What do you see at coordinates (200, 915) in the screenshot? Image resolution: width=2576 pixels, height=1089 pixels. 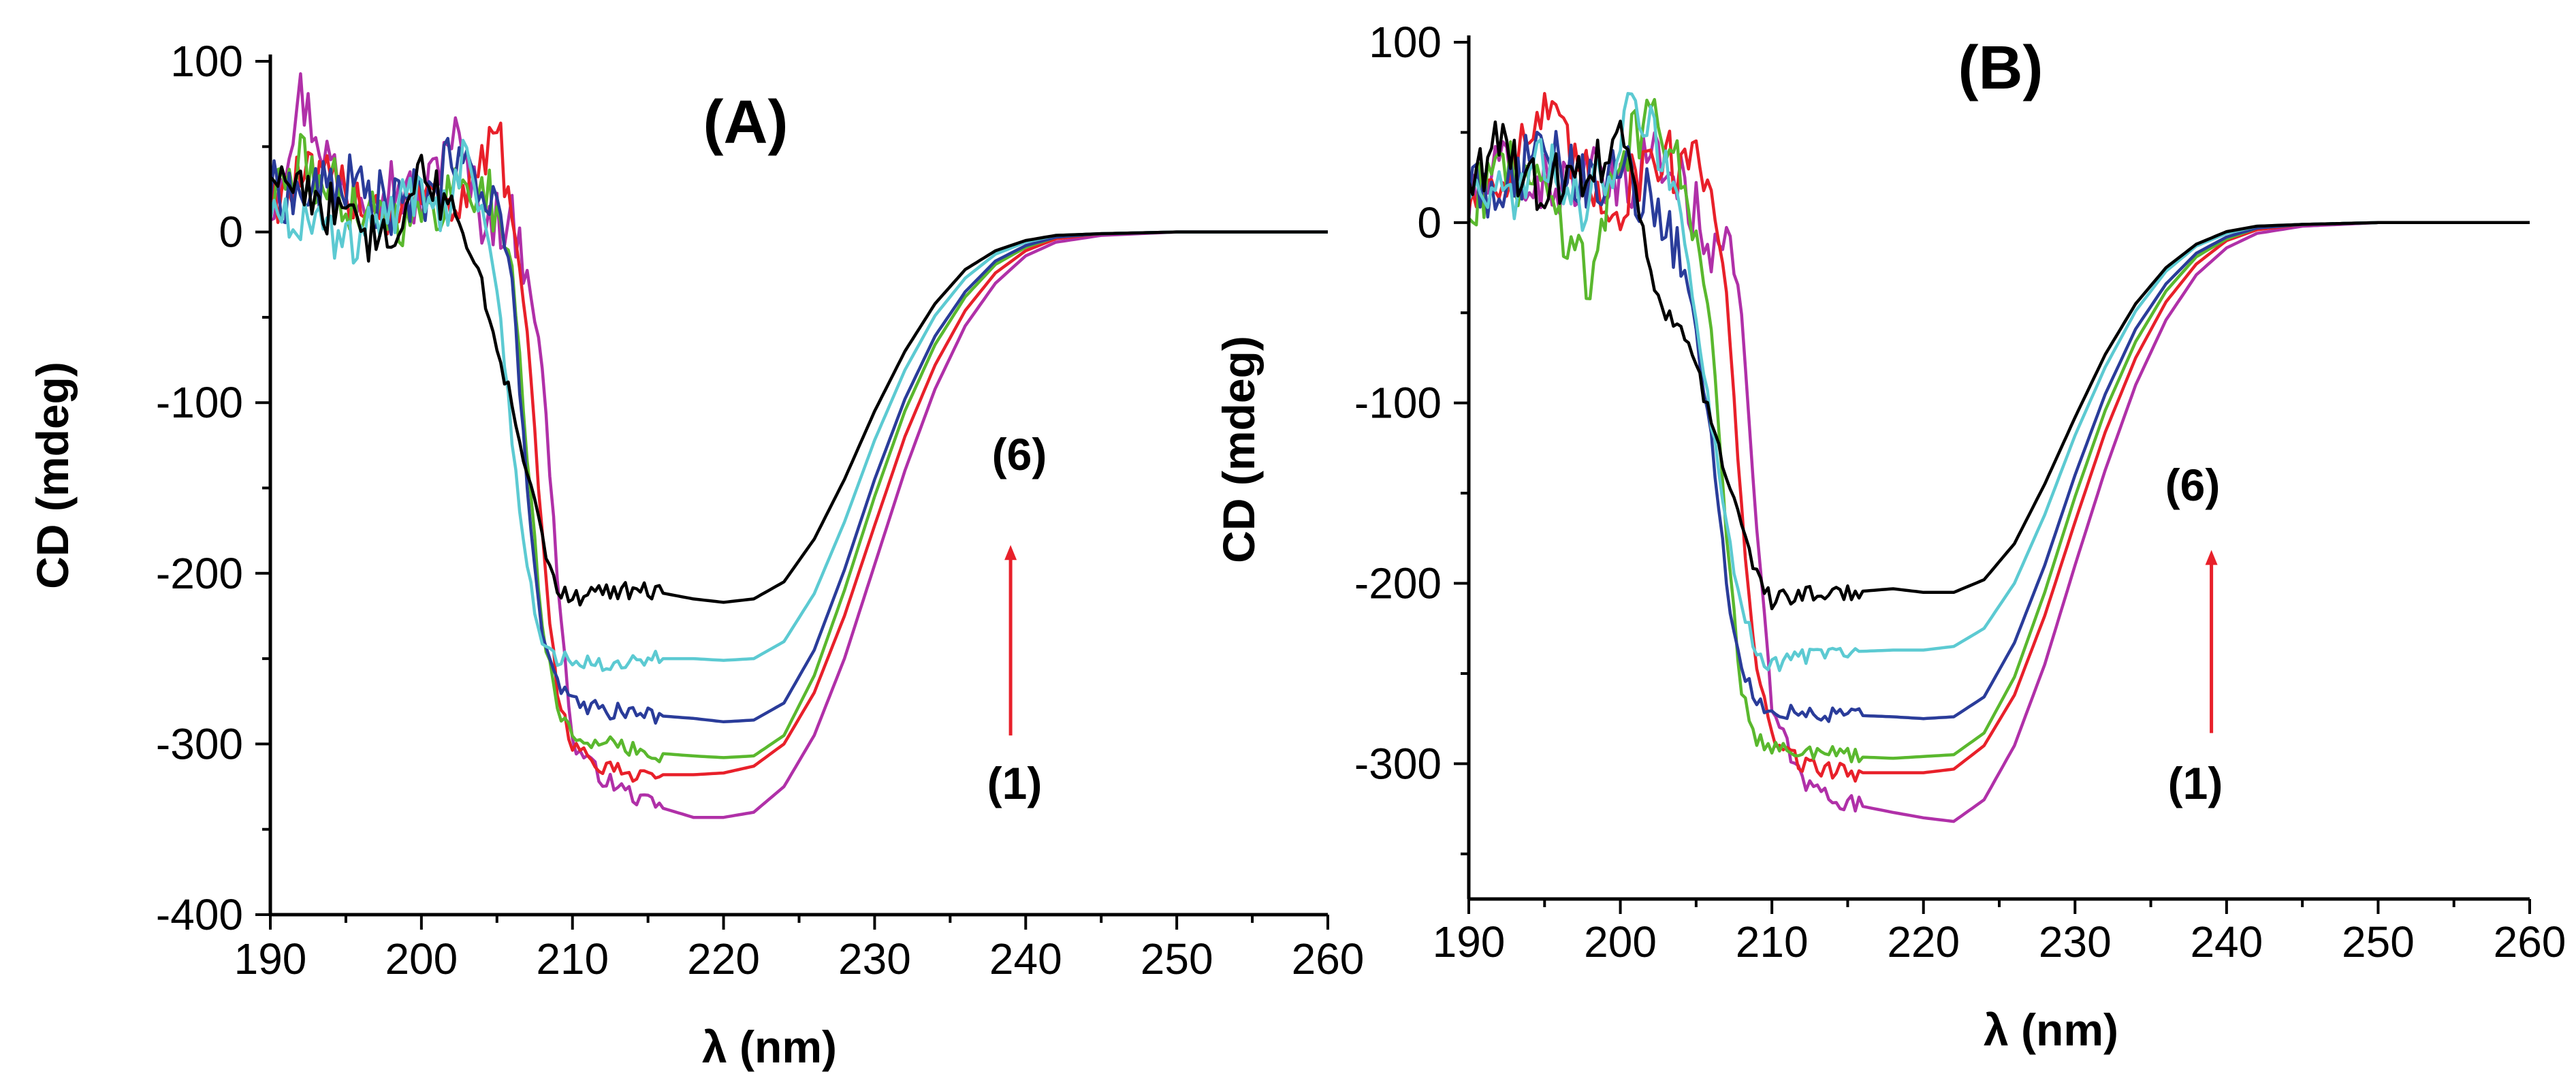 I see `panel-a-y-tick-label: -400` at bounding box center [200, 915].